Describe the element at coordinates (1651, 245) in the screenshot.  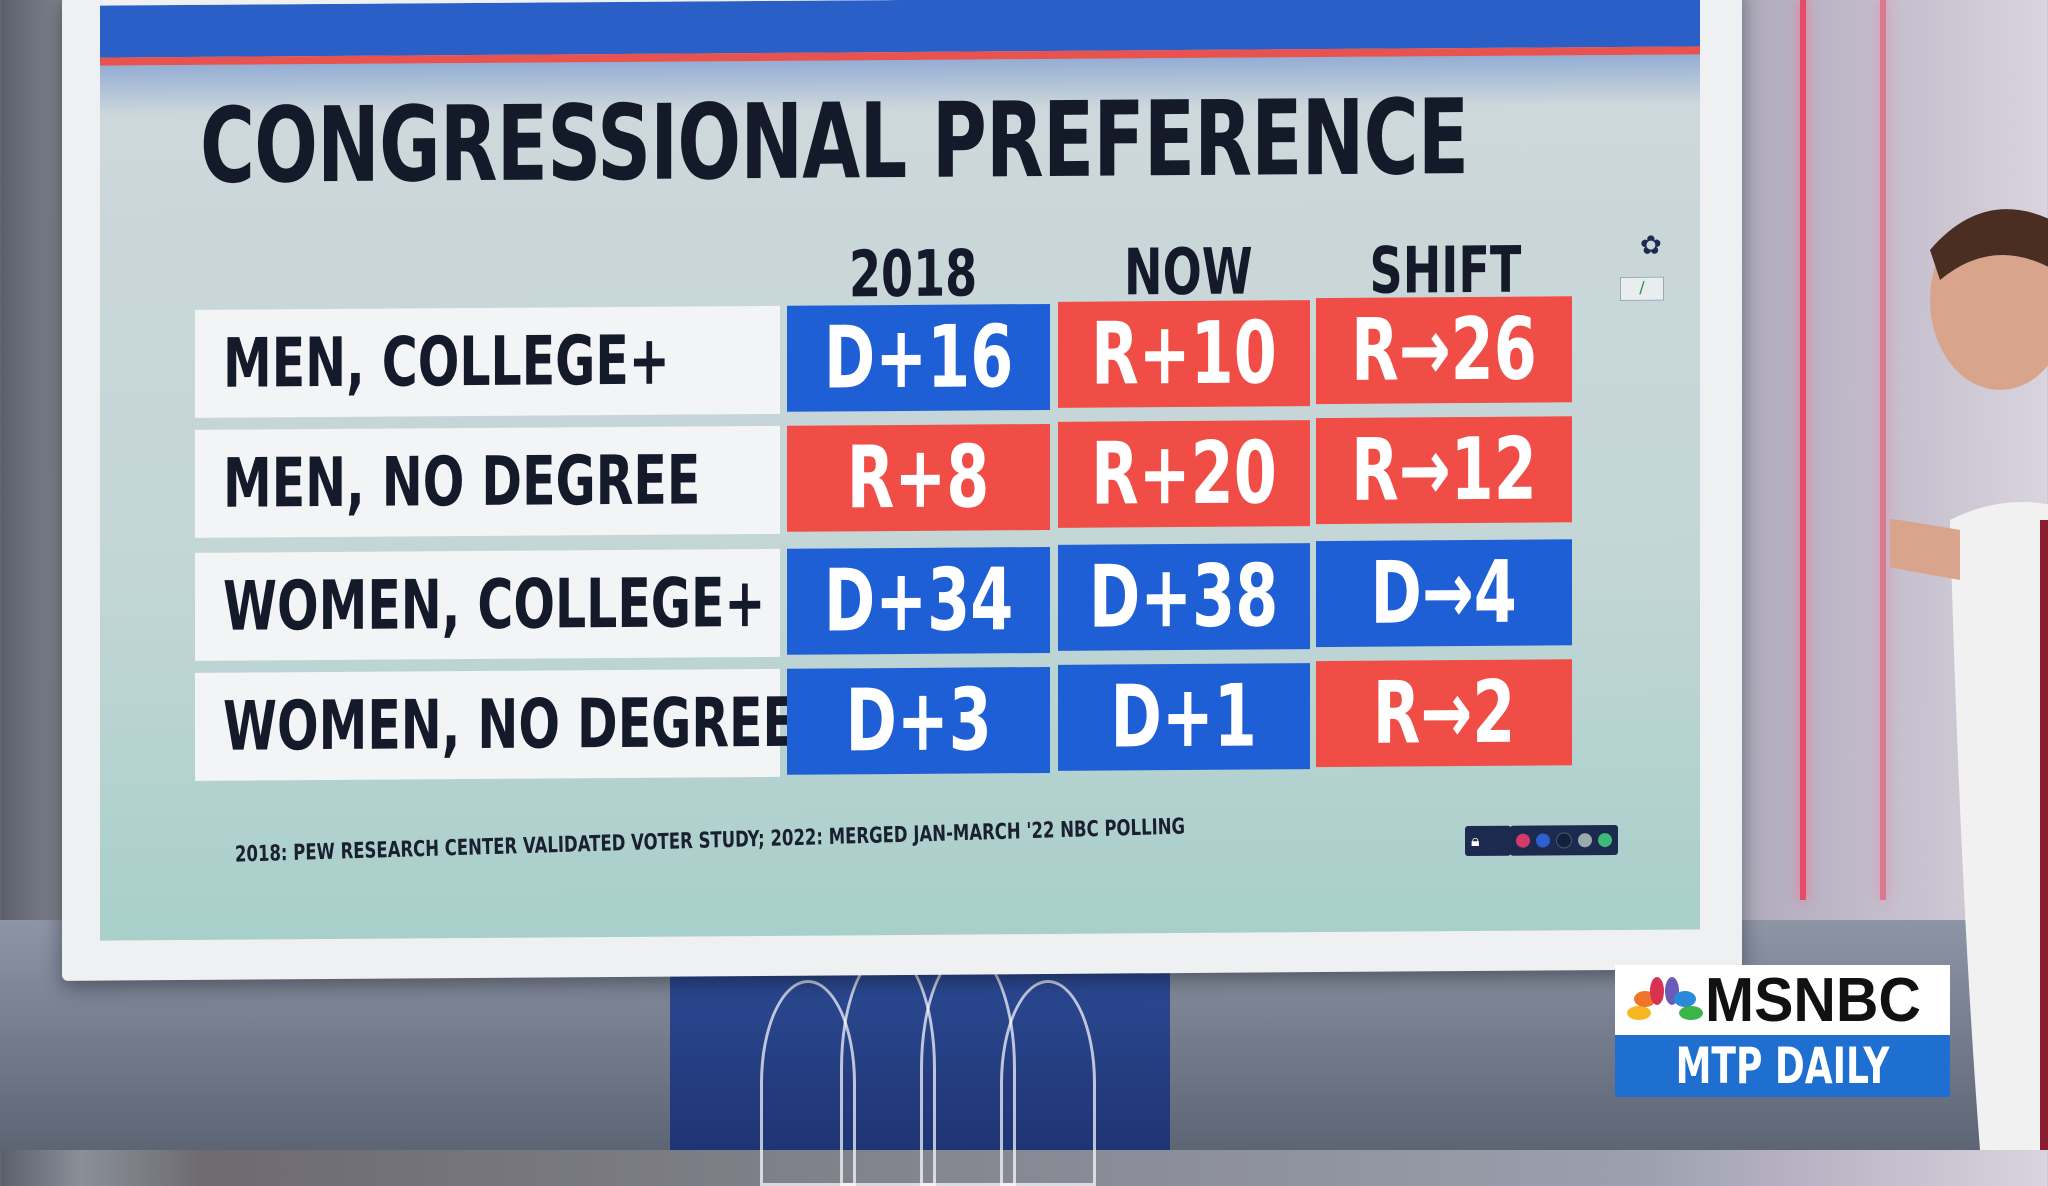
I see `nbc-peacock-icon: ✿` at that location.